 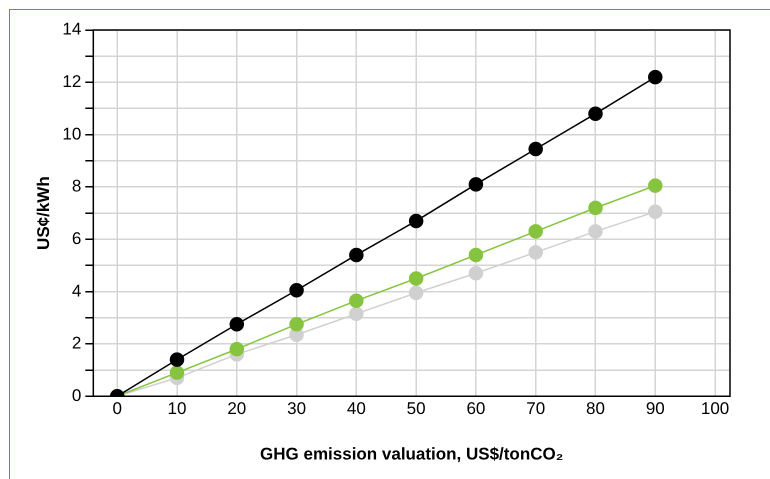 I want to click on x-tick-label: 40, so click(x=356, y=408).